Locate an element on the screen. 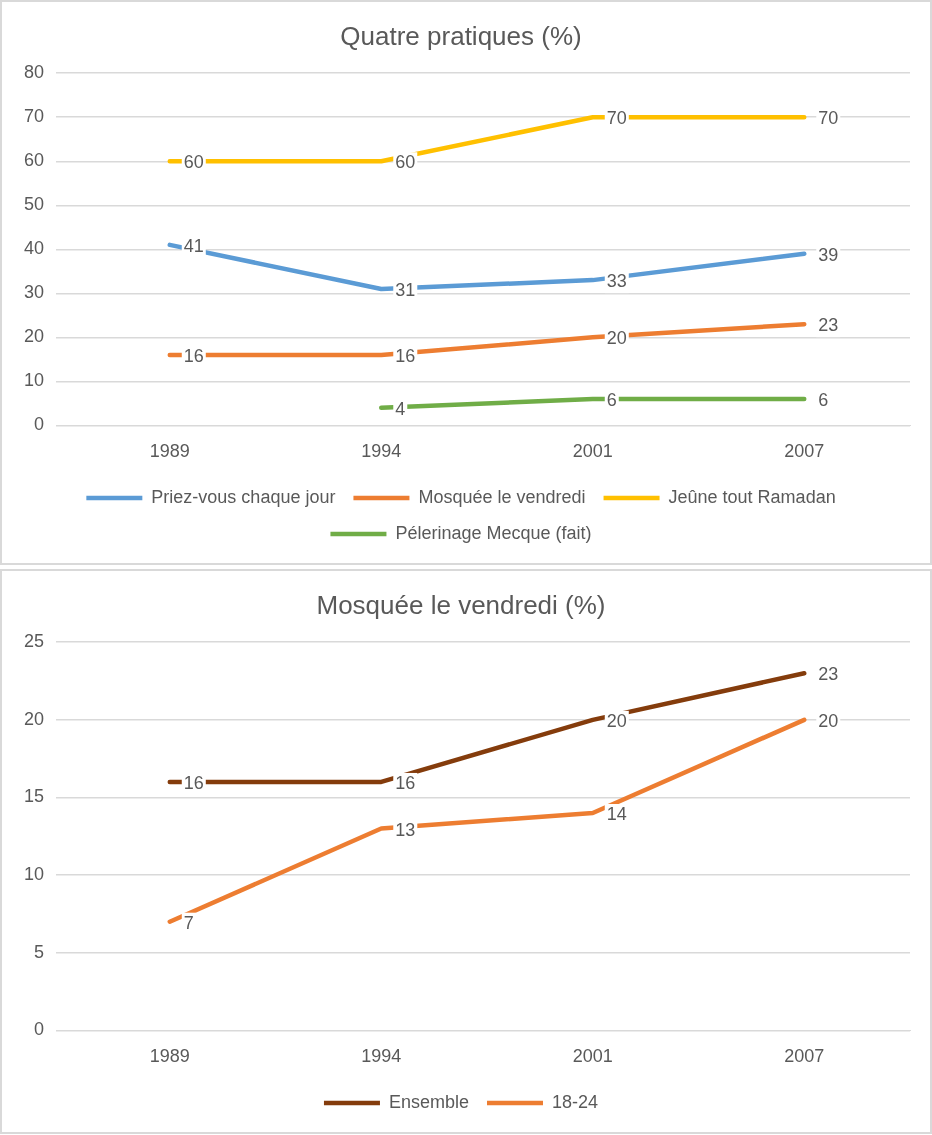 The width and height of the screenshot is (932, 1135). data-label: 33 is located at coordinates (616, 281).